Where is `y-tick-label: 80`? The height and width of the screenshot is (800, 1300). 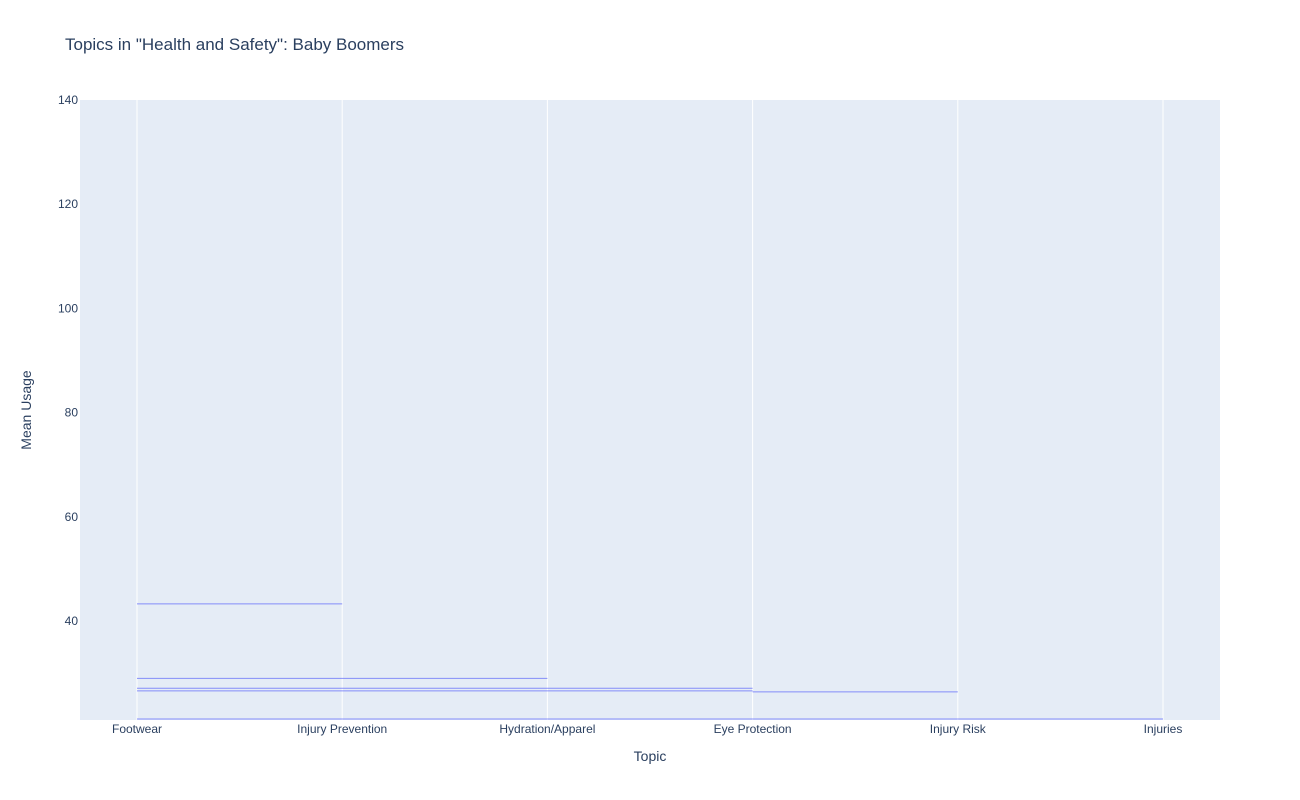
y-tick-label: 80 is located at coordinates (72, 413).